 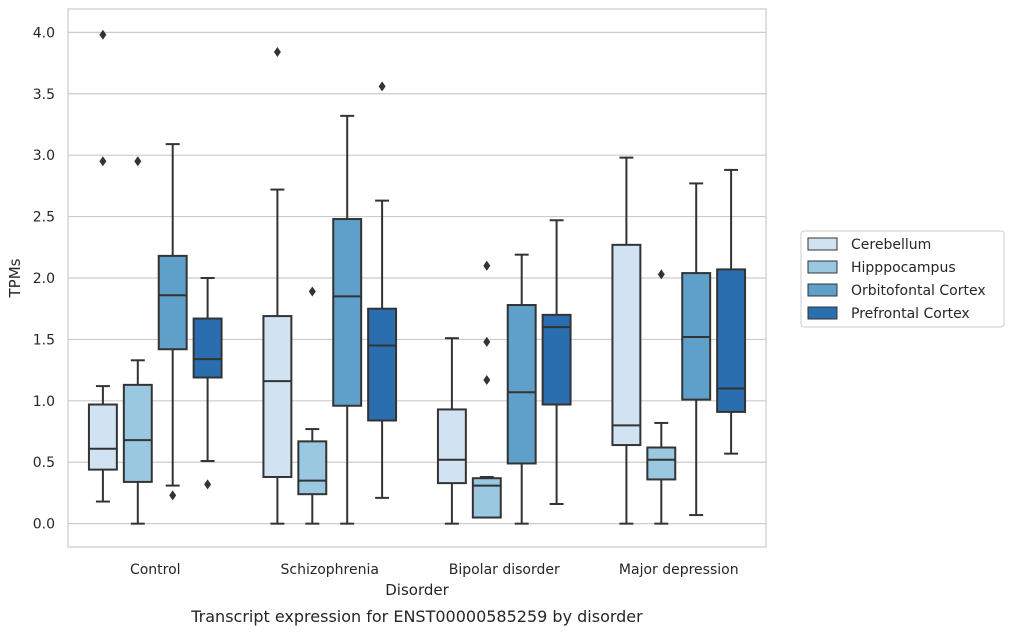 I want to click on x-tick-label: Schizophrenia, so click(x=330, y=570).